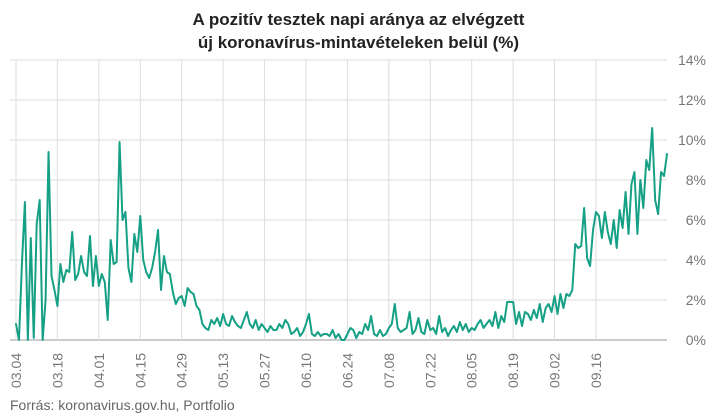  Describe the element at coordinates (389, 370) in the screenshot. I see `x-tick-label: 07.08` at that location.